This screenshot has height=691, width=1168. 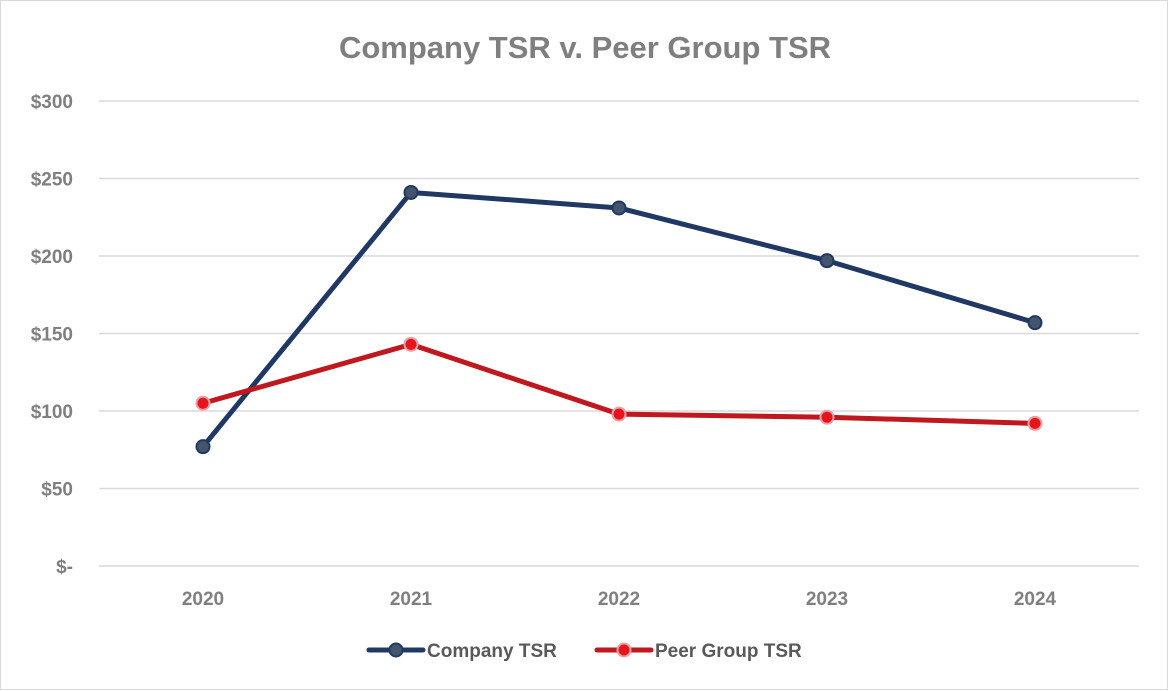 What do you see at coordinates (728, 651) in the screenshot?
I see `legend-label: Peer Group TSR` at bounding box center [728, 651].